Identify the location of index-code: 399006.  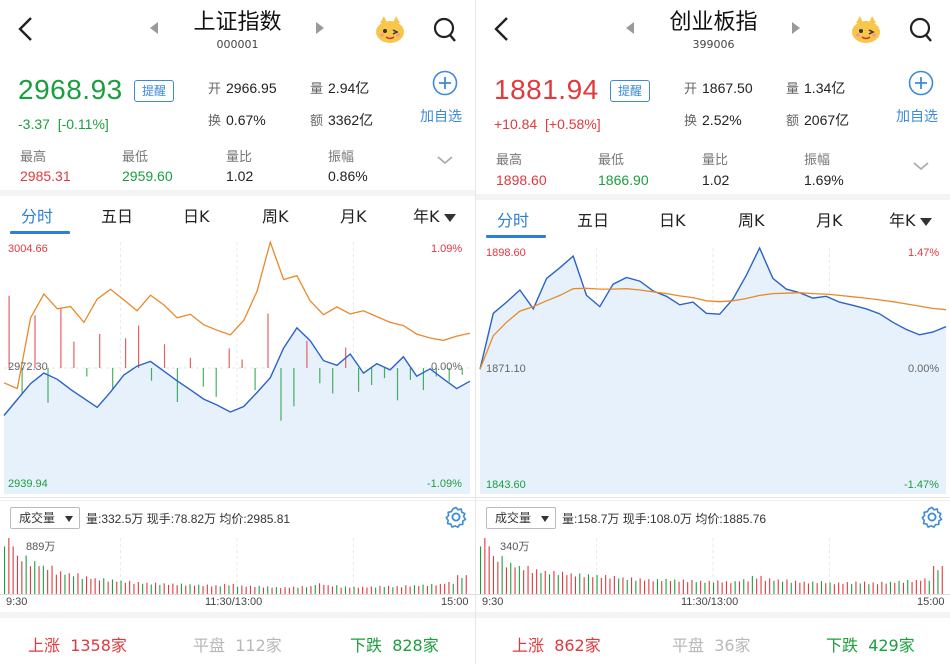
(713, 44).